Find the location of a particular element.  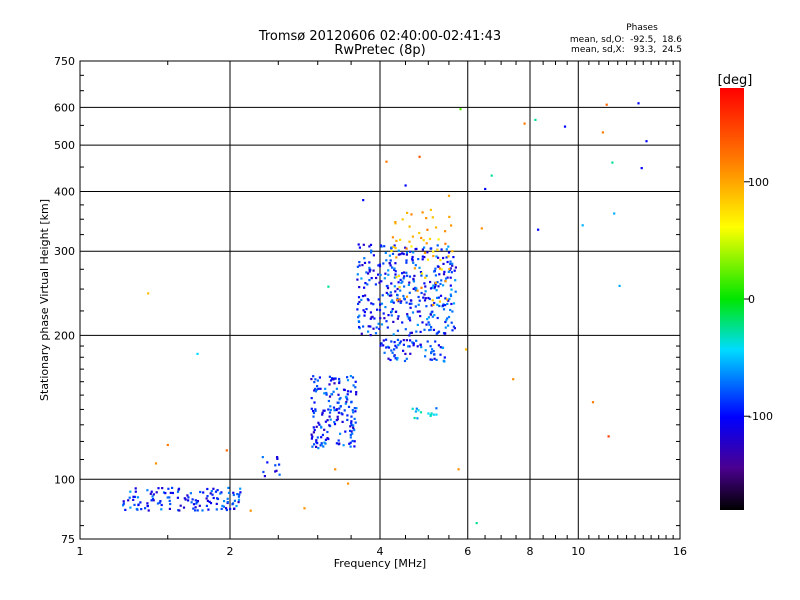

x-tick-label: 2 is located at coordinates (230, 551).